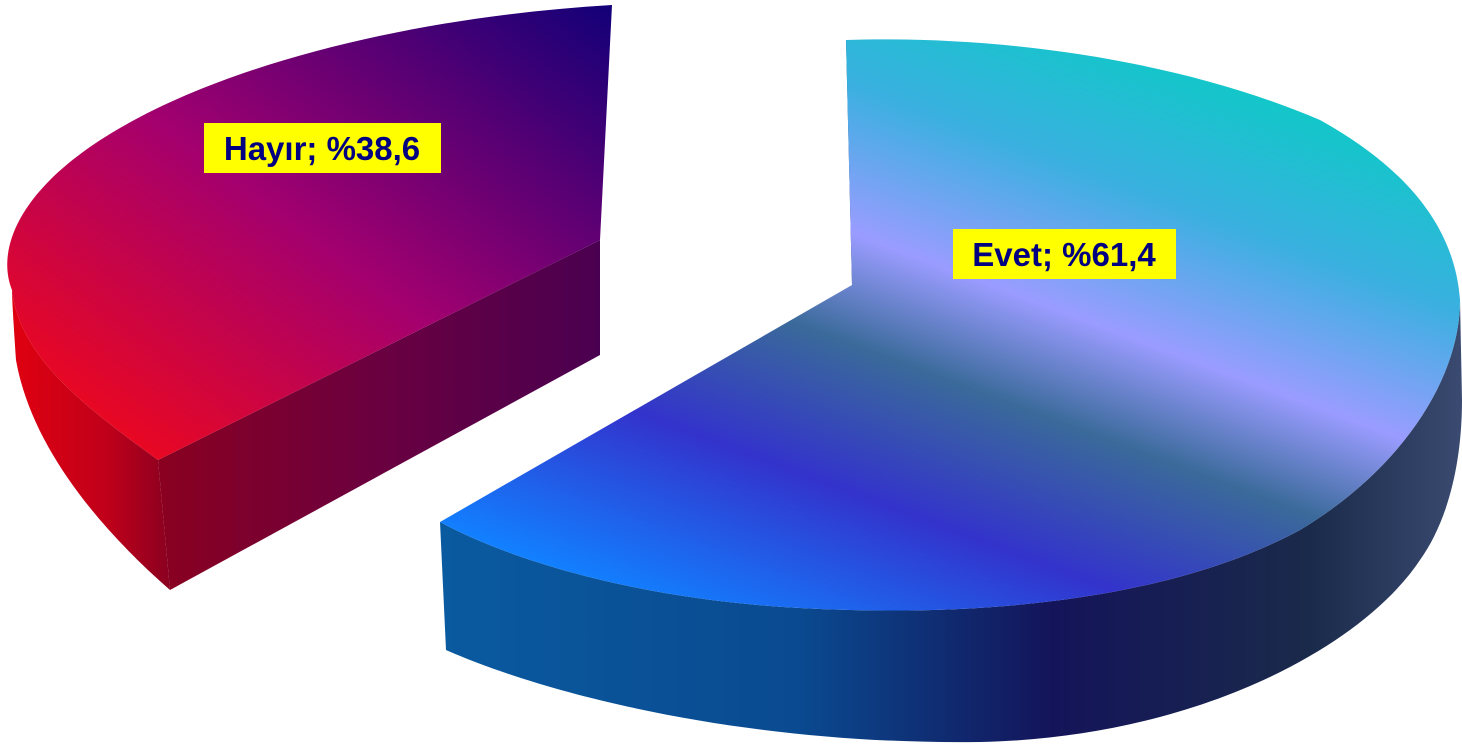  What do you see at coordinates (91, 440) in the screenshot?
I see `pie-slice-hayir-wall` at bounding box center [91, 440].